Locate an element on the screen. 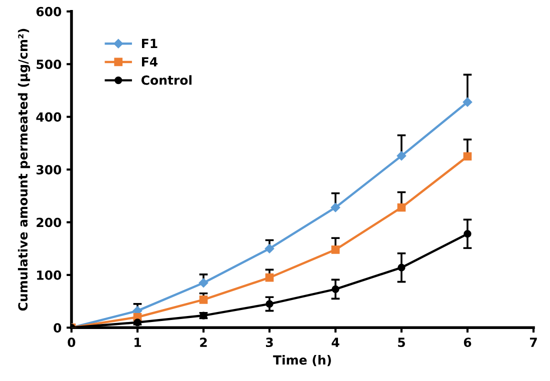 The width and height of the screenshot is (550, 381). legend-label: F1 is located at coordinates (150, 43).